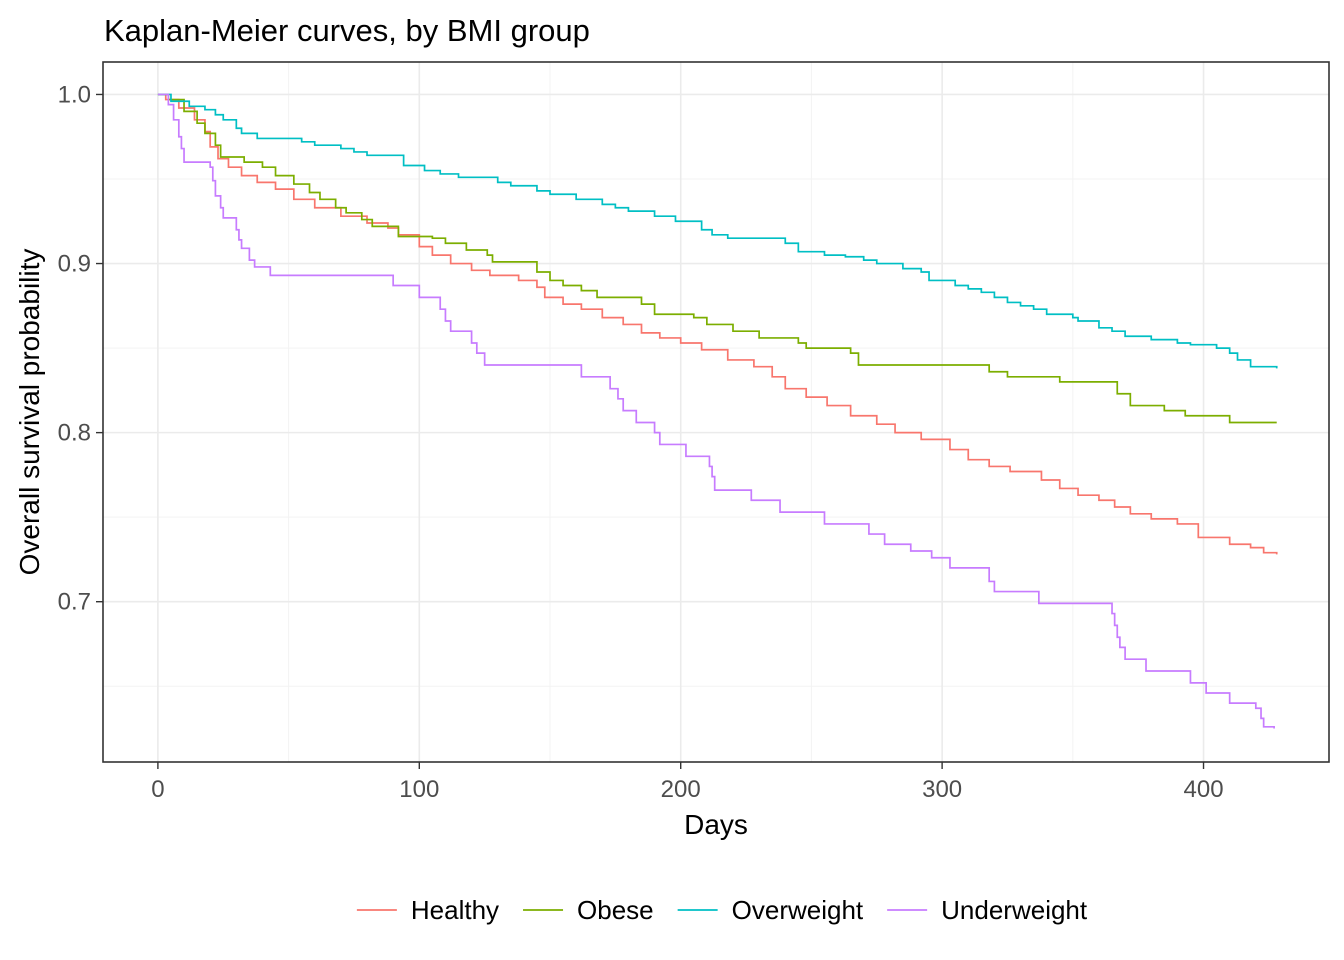 The image size is (1344, 960). Describe the element at coordinates (157, 789) in the screenshot. I see `x-tick-label: 0` at that location.